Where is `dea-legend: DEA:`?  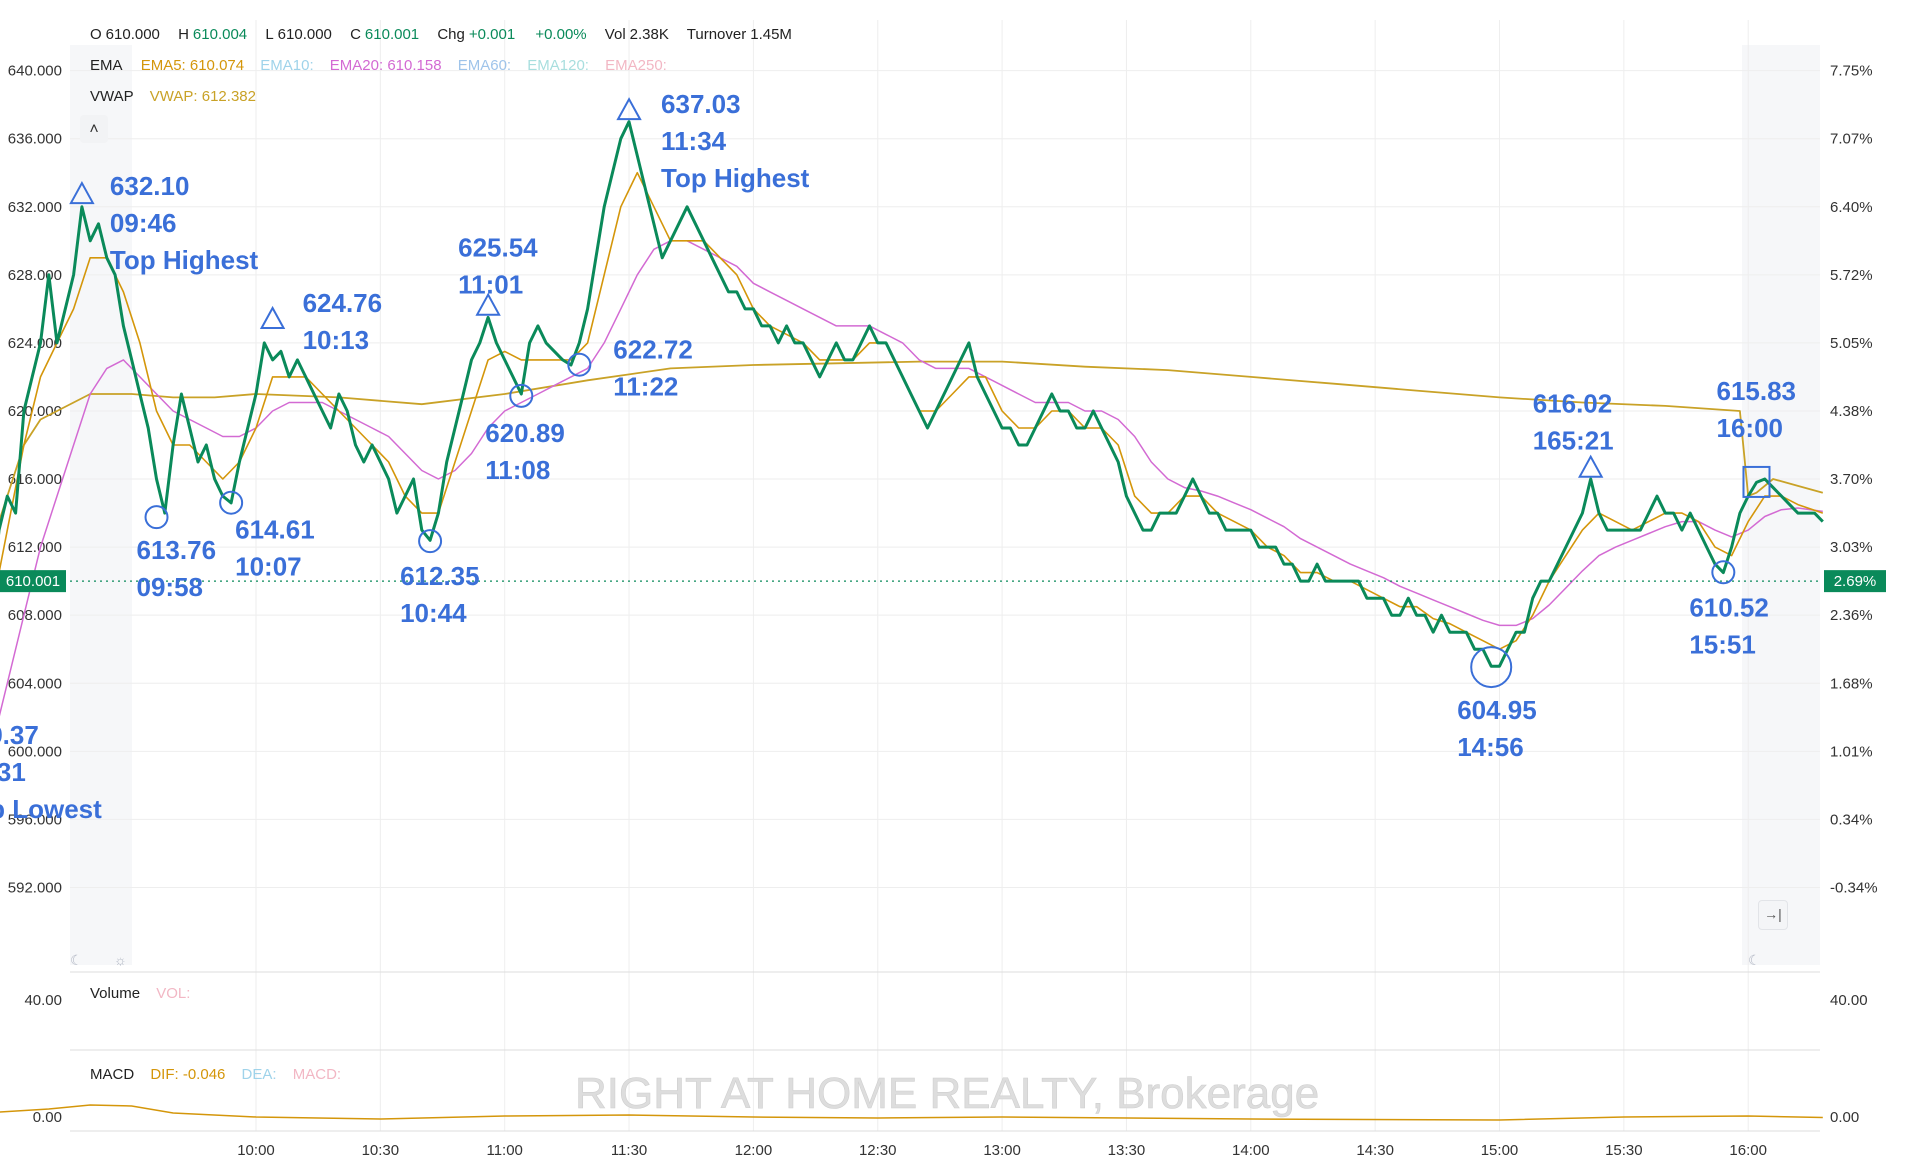
dea-legend: DEA: is located at coordinates (259, 1074).